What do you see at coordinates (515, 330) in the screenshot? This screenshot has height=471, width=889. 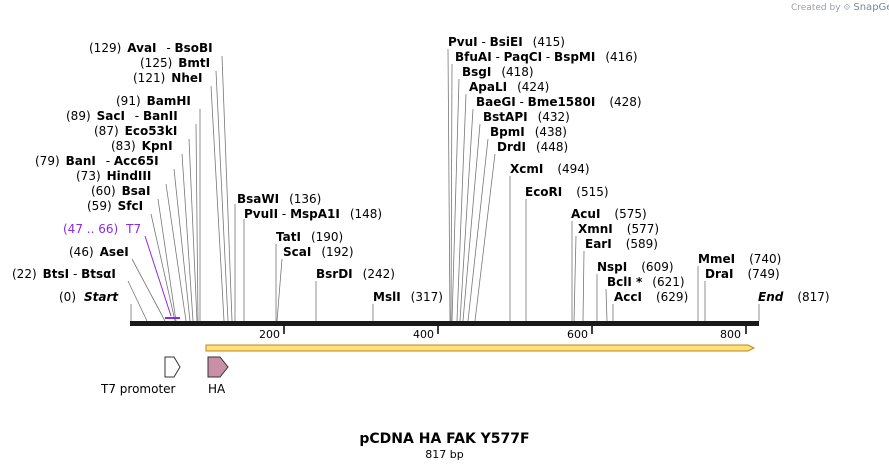 I see `ruler-ticks` at bounding box center [515, 330].